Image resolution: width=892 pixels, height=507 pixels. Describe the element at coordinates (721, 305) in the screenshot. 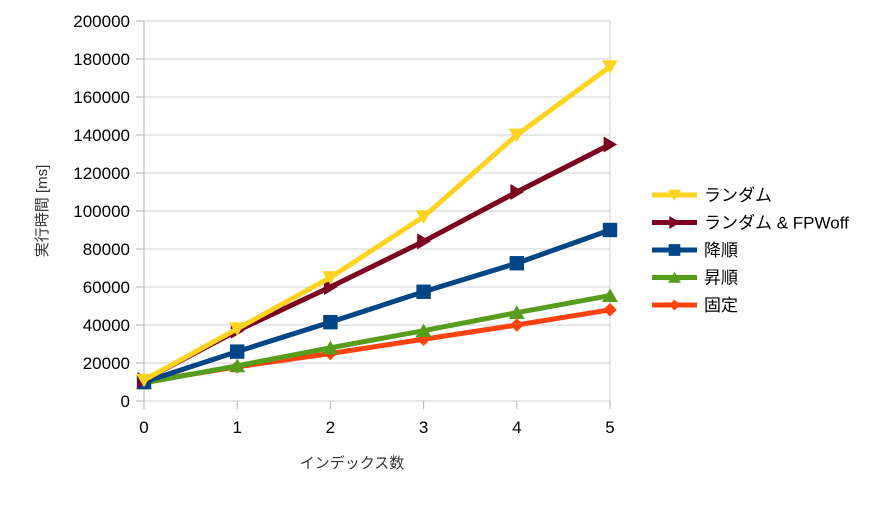

I see `legend-label: 固定` at that location.